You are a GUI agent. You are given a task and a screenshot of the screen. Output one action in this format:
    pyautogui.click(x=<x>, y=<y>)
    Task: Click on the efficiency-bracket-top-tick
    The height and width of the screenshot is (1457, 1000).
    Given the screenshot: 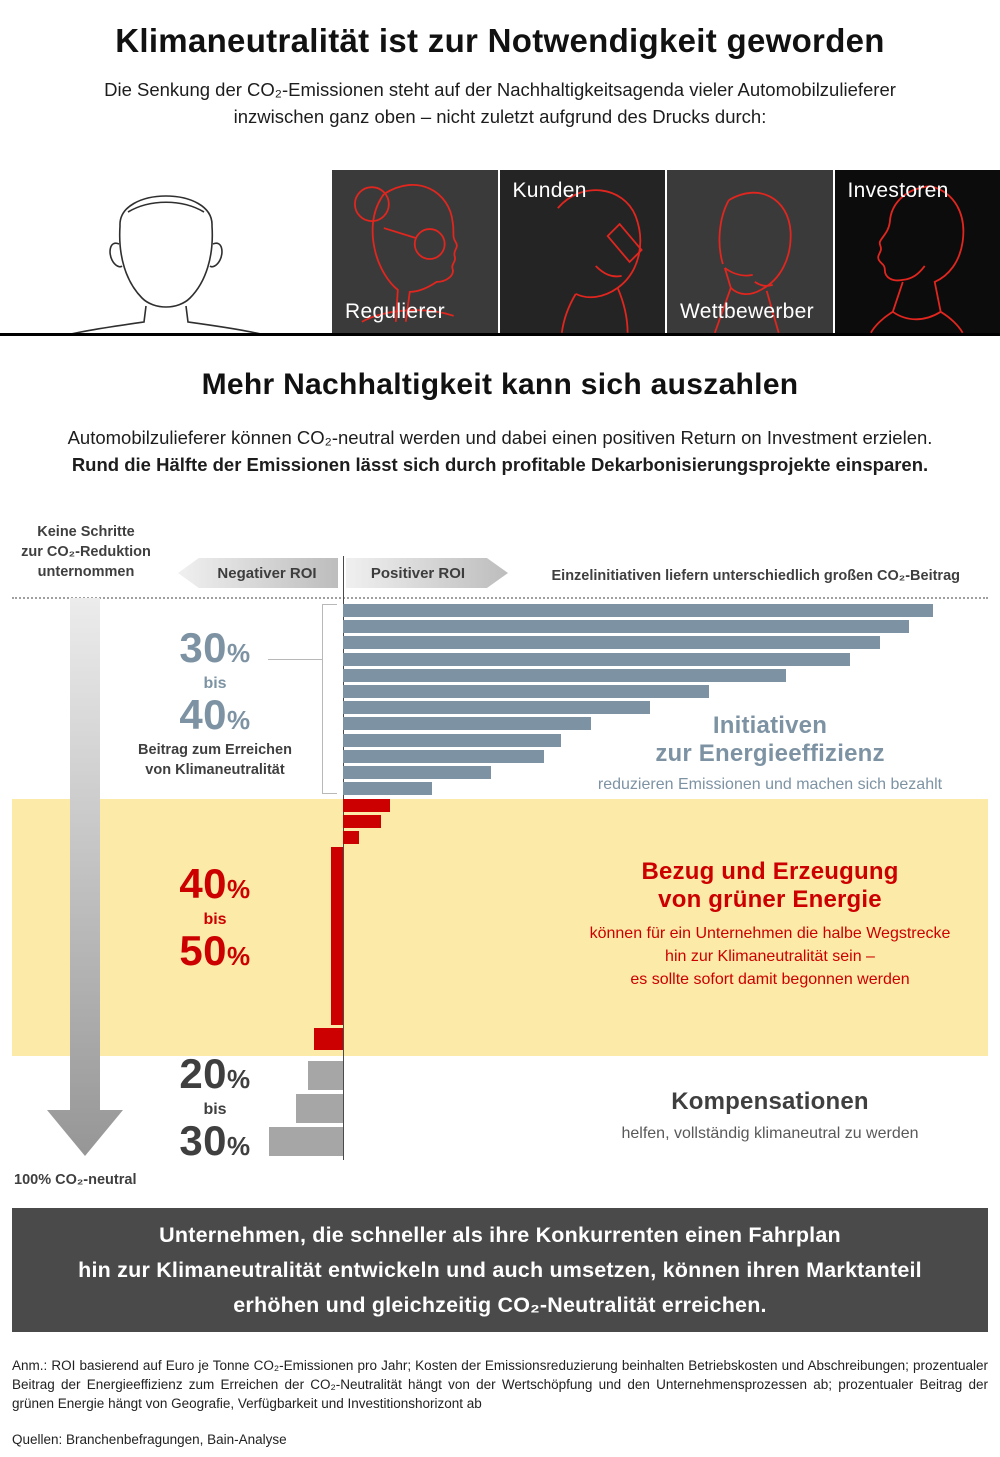 What is the action you would take?
    pyautogui.click(x=329, y=604)
    